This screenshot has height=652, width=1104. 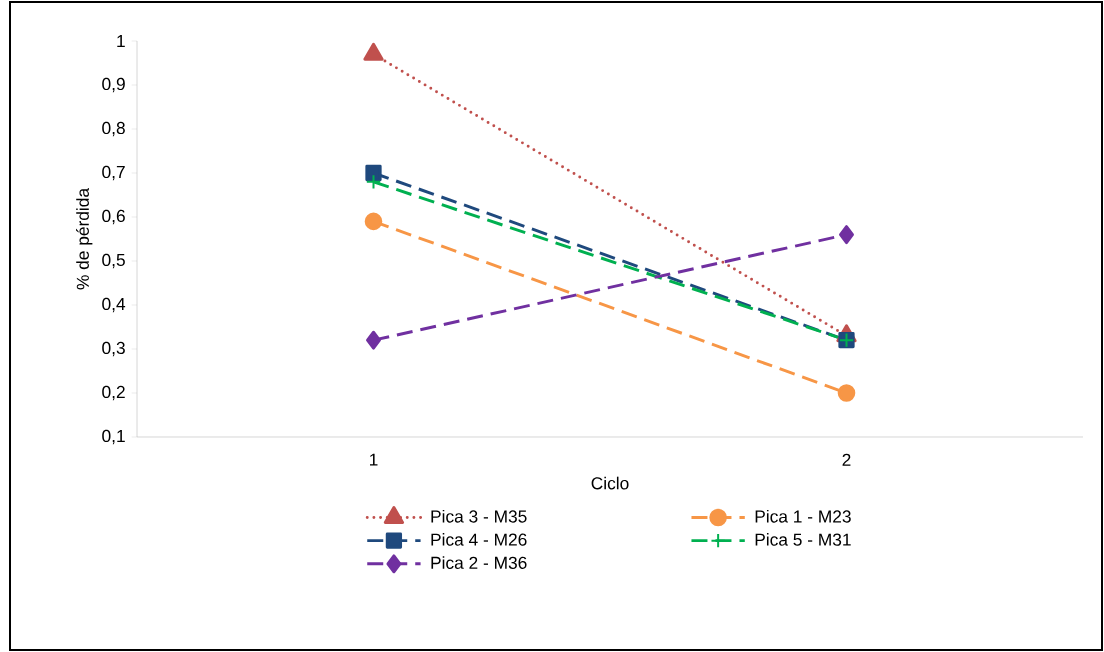 What do you see at coordinates (121, 41) in the screenshot?
I see `y-tick-label: 1` at bounding box center [121, 41].